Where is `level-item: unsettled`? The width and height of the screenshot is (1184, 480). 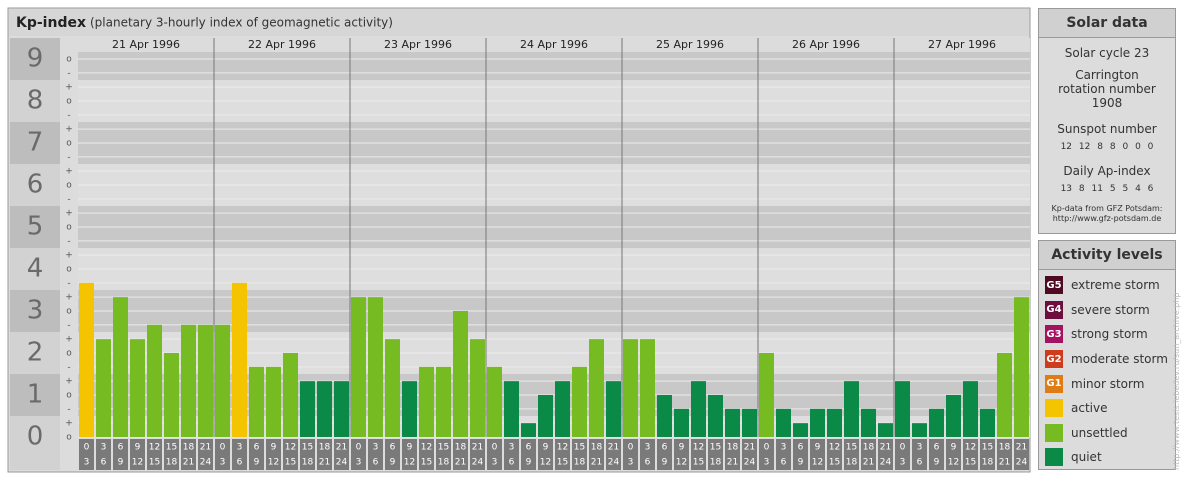
level-item: unsettled is located at coordinates (1107, 433).